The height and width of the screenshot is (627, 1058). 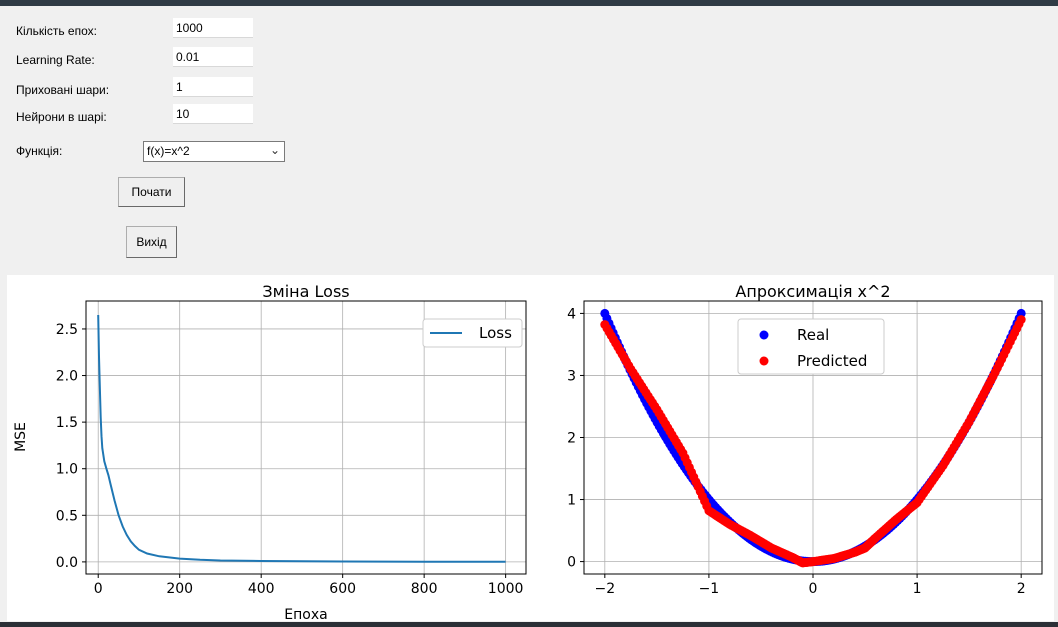 What do you see at coordinates (1021, 313) in the screenshot?
I see `real-point` at bounding box center [1021, 313].